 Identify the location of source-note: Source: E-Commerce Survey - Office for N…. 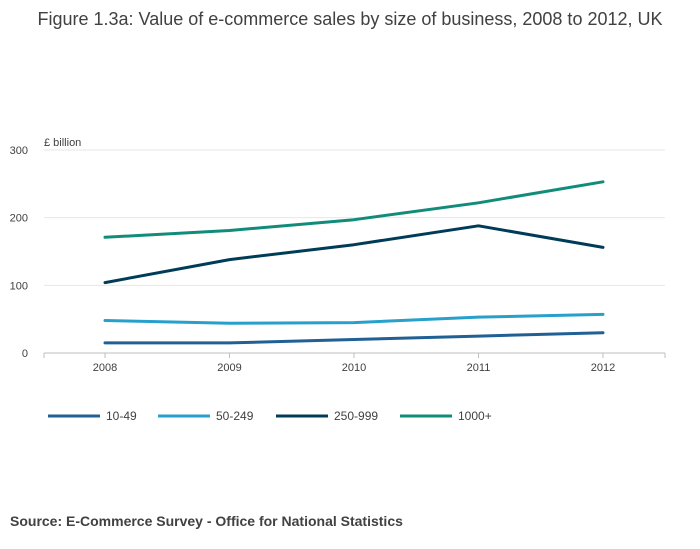
(206, 521).